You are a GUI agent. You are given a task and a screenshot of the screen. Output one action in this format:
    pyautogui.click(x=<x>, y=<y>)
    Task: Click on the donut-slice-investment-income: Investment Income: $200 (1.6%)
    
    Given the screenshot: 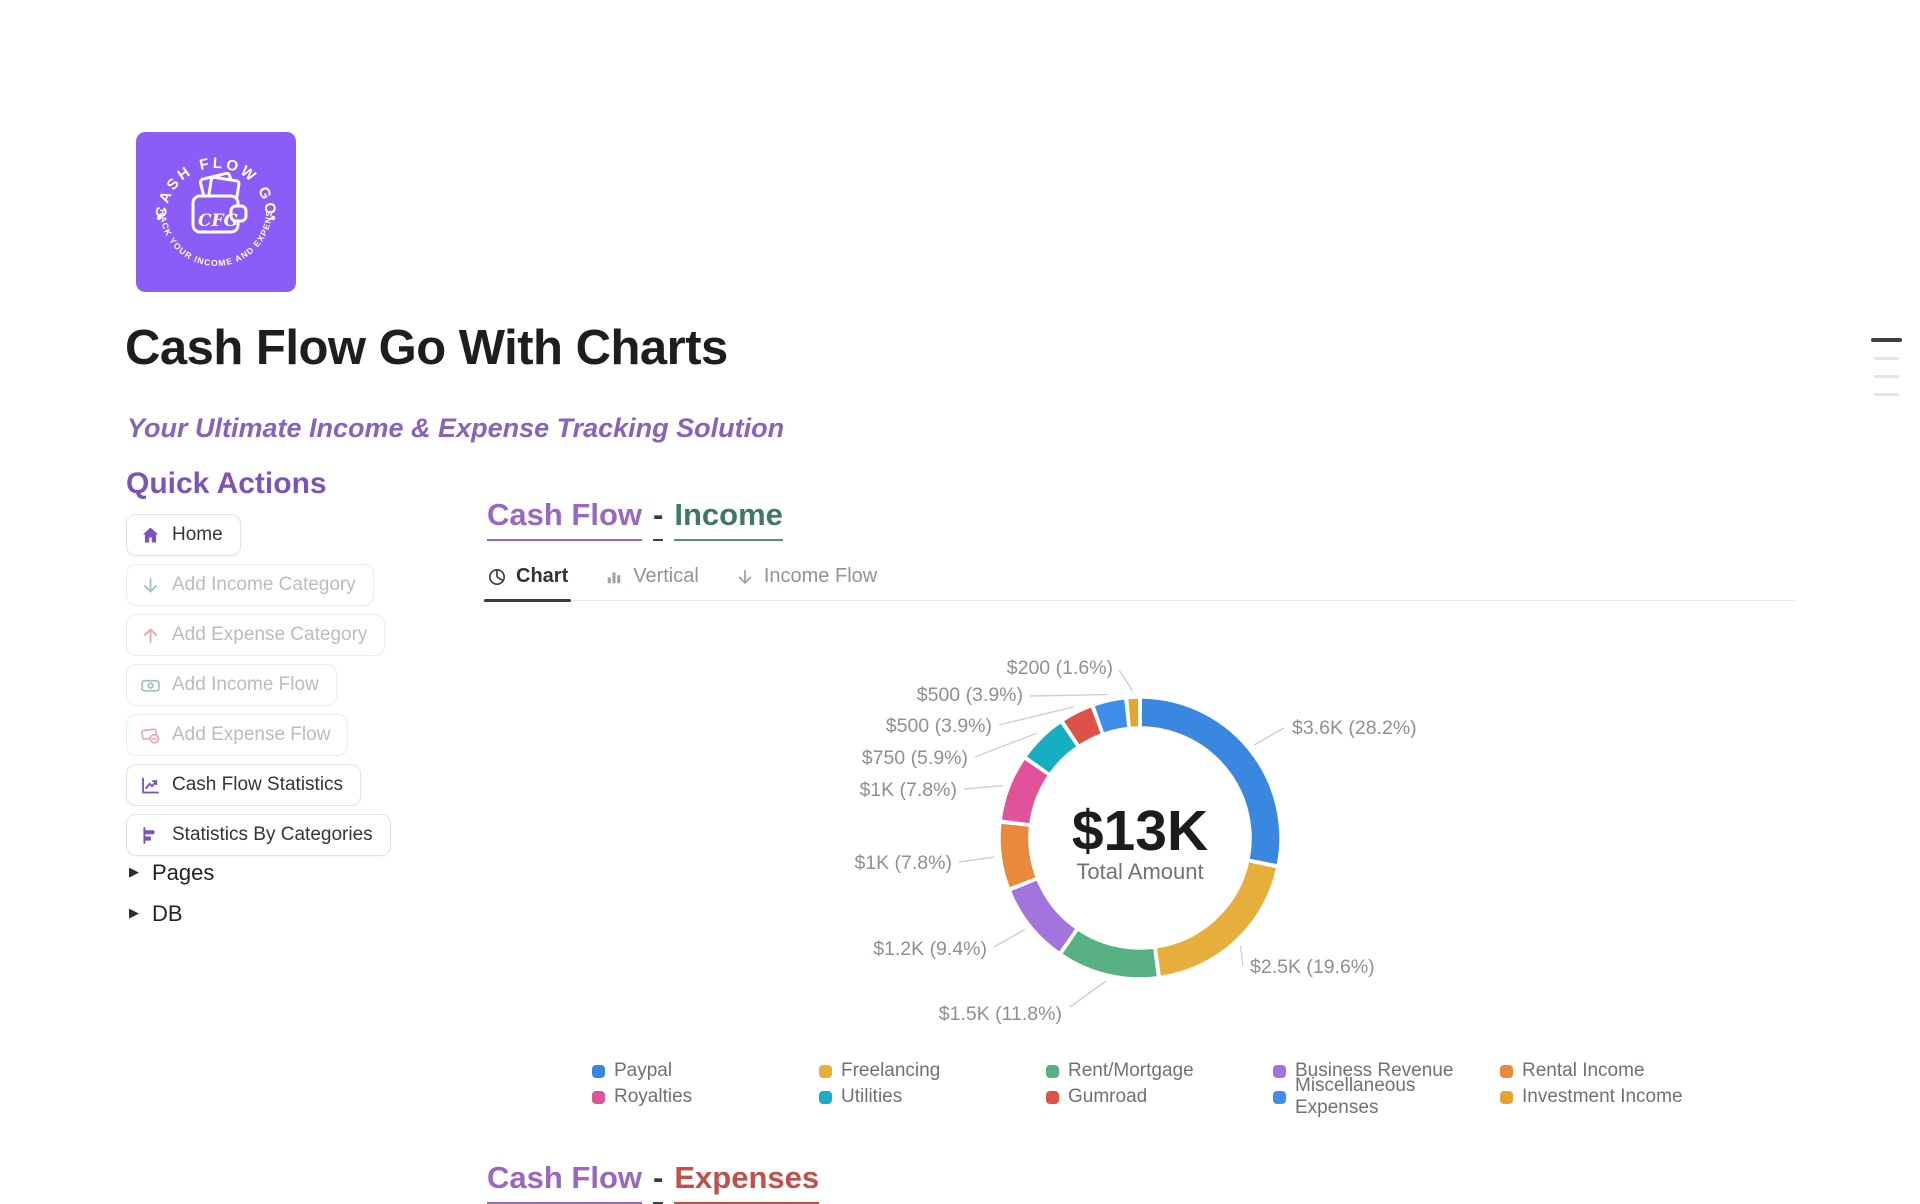 What is the action you would take?
    pyautogui.click(x=1133, y=713)
    